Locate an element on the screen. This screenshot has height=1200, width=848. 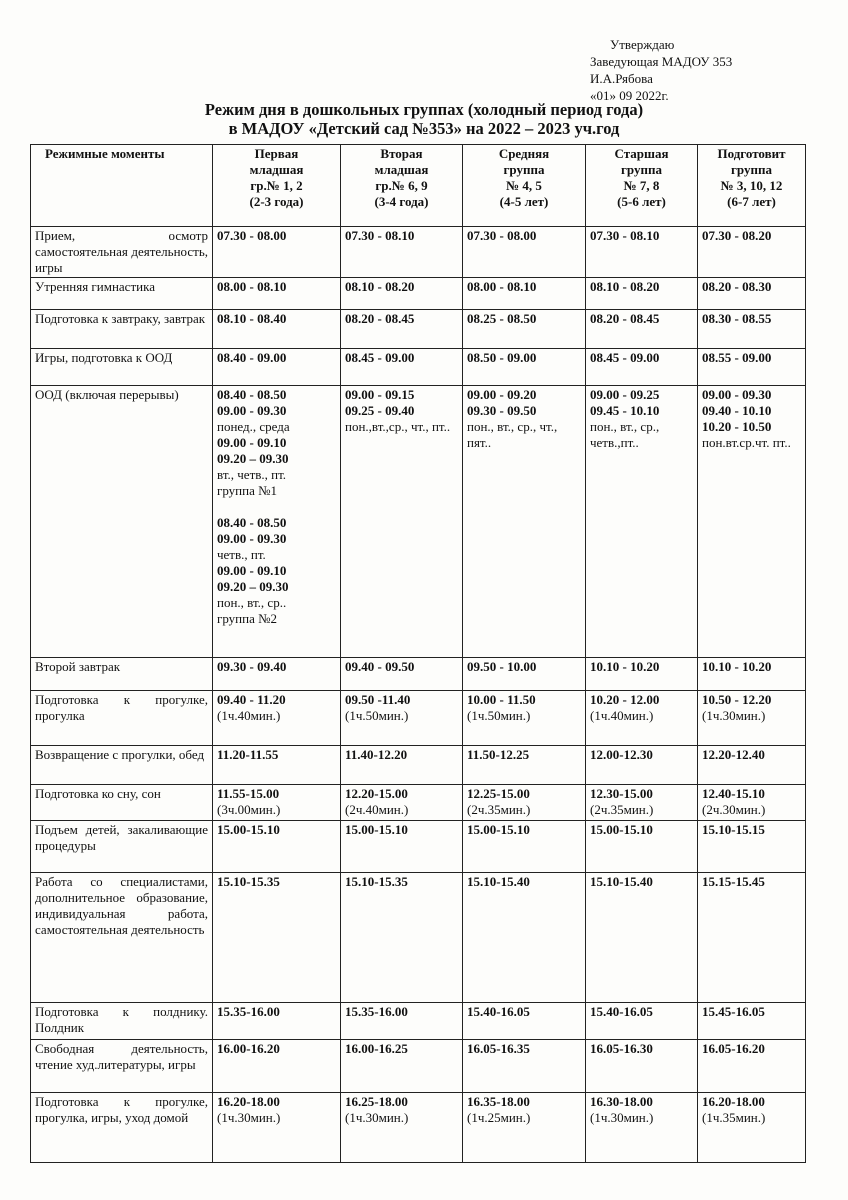
cell-line: 12.20-12.40 is located at coordinates (733, 754).